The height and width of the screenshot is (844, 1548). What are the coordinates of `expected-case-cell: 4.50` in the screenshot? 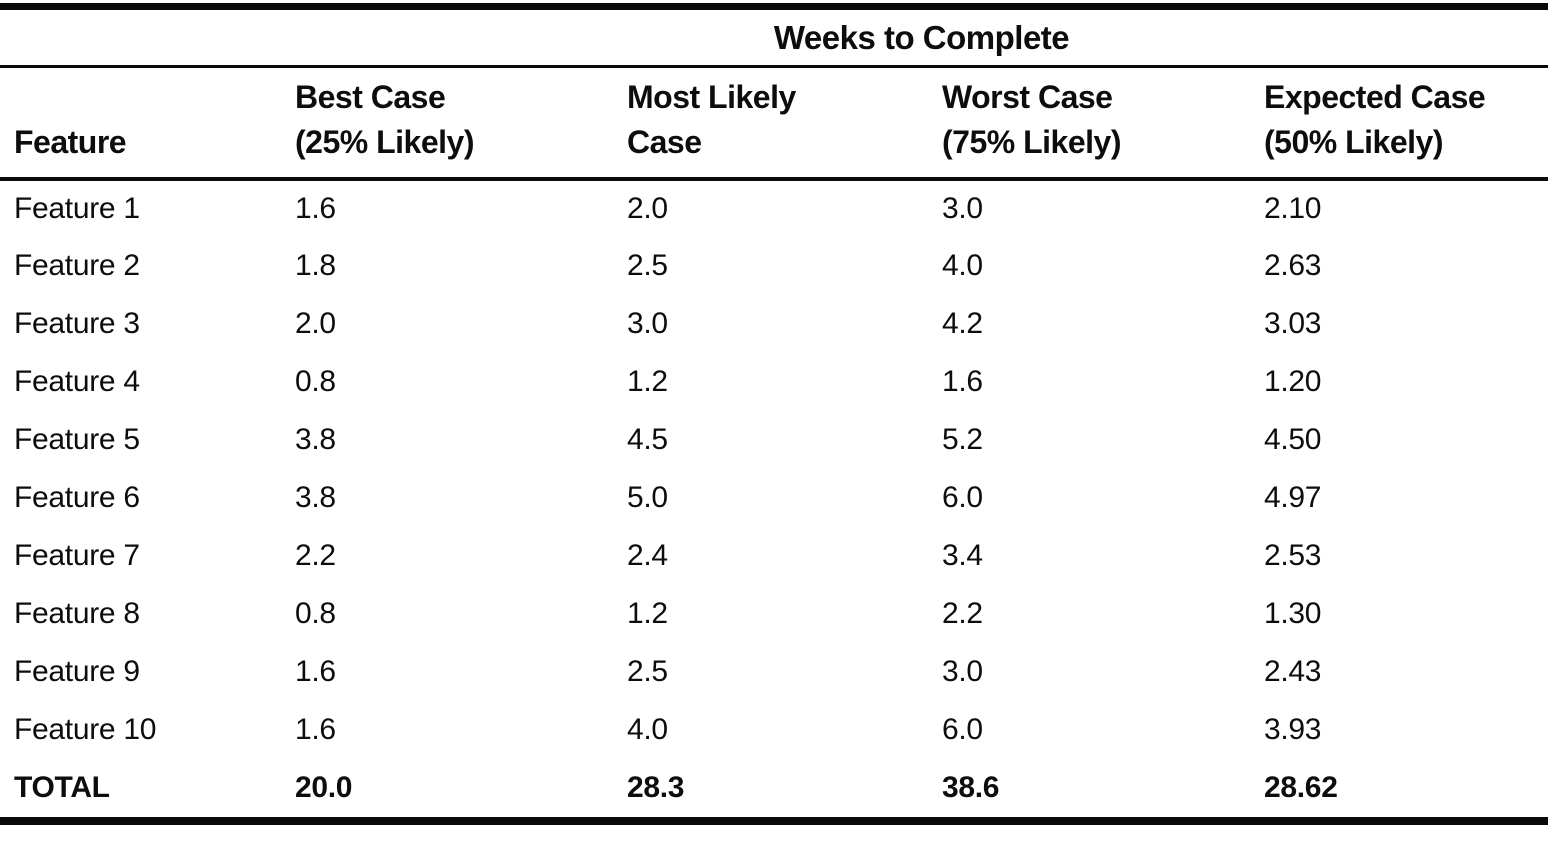 It's located at (1293, 439).